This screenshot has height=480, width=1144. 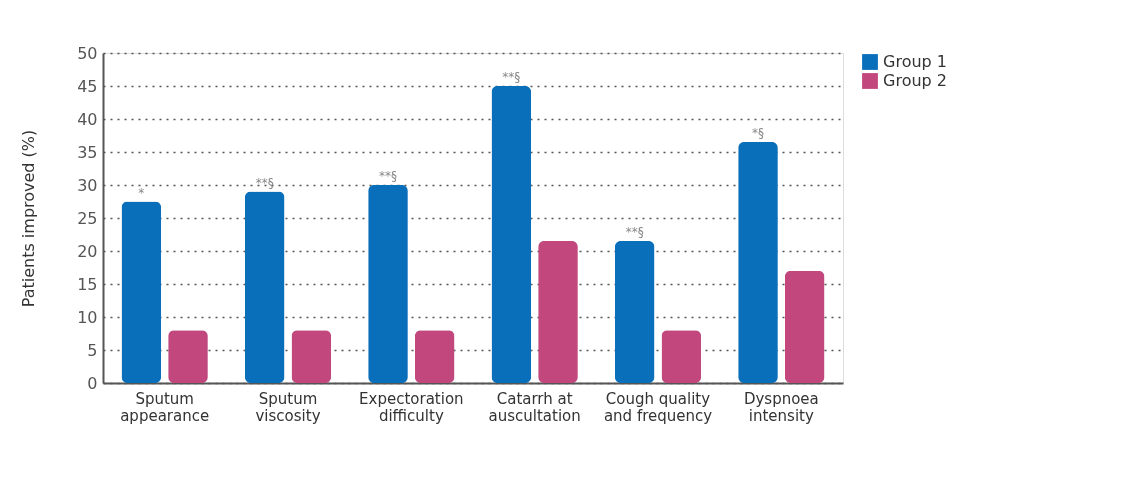 I want to click on annotation: *, so click(x=141, y=192).